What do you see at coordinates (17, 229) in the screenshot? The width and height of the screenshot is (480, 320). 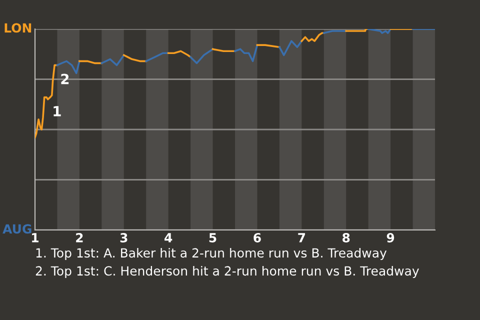 I see `text: AUG` at bounding box center [17, 229].